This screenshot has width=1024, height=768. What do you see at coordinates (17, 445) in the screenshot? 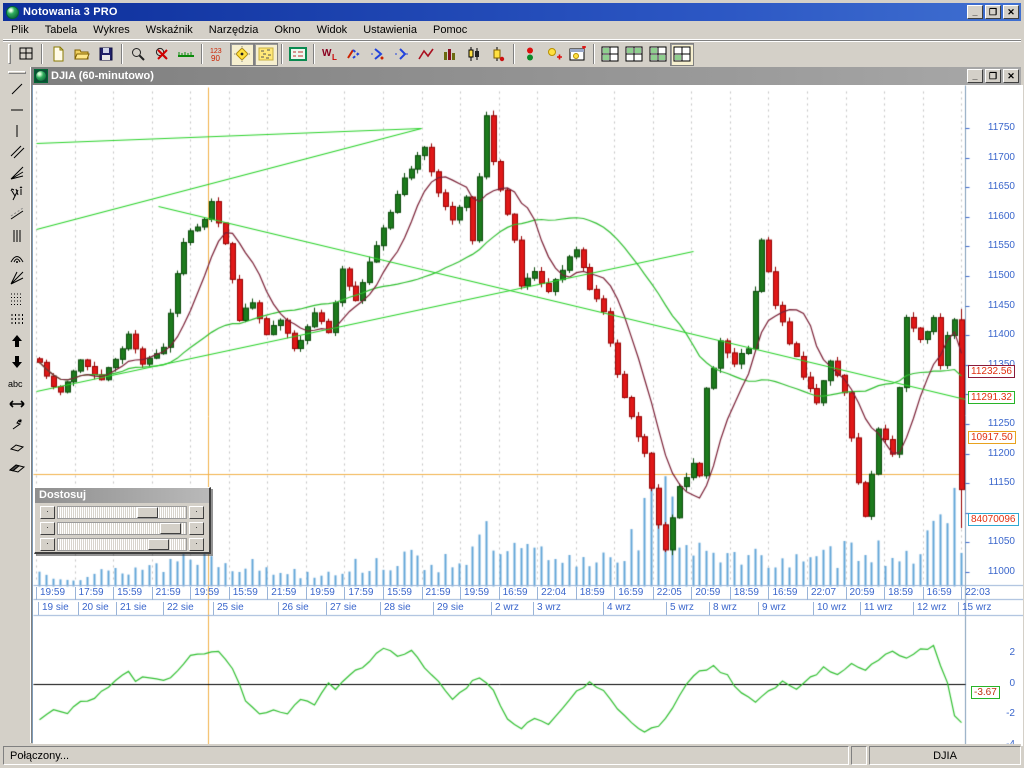
I see `eraser-icon` at bounding box center [17, 445].